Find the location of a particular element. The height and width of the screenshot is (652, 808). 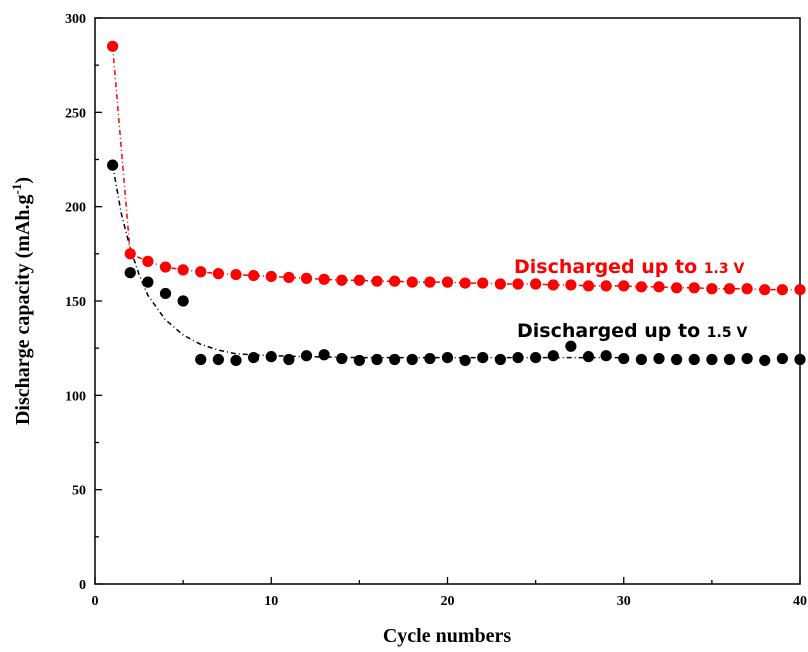

y-axis: 0 50 100 150 200 250 300 is located at coordinates (83, 302).